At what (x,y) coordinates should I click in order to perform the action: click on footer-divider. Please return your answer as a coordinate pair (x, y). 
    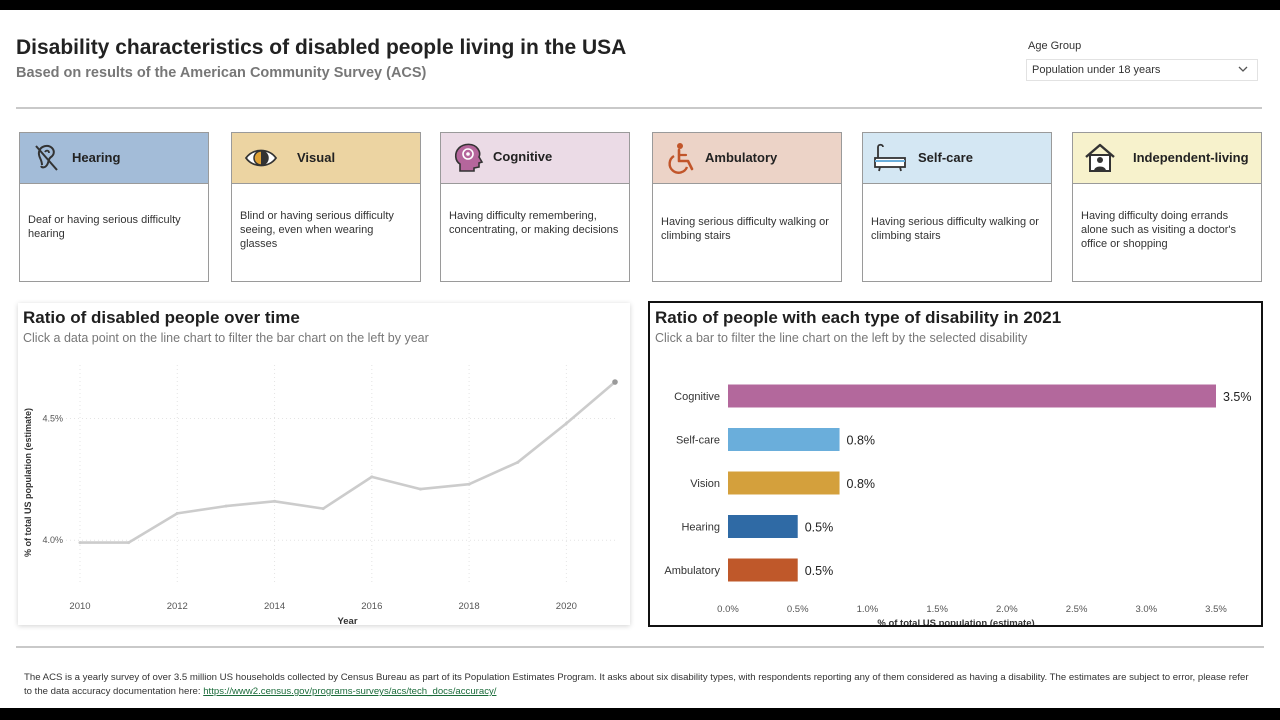
    Looking at the image, I should click on (640, 647).